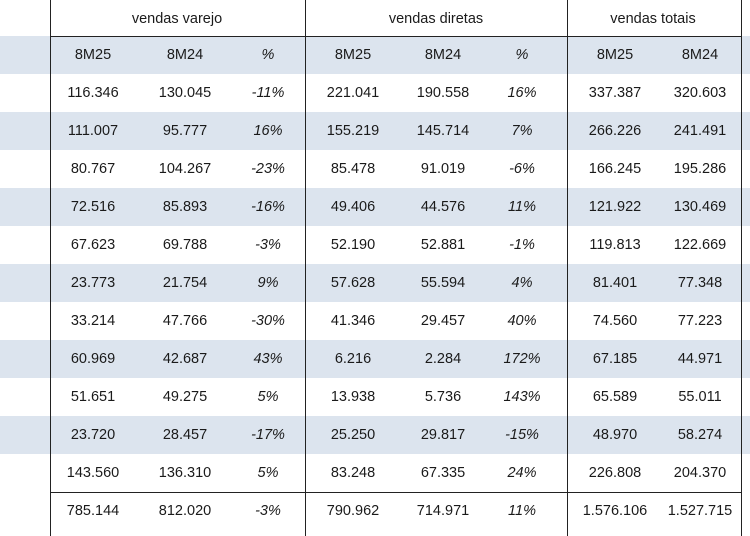 This screenshot has height=536, width=750. I want to click on table-cell: 226.808, so click(615, 473).